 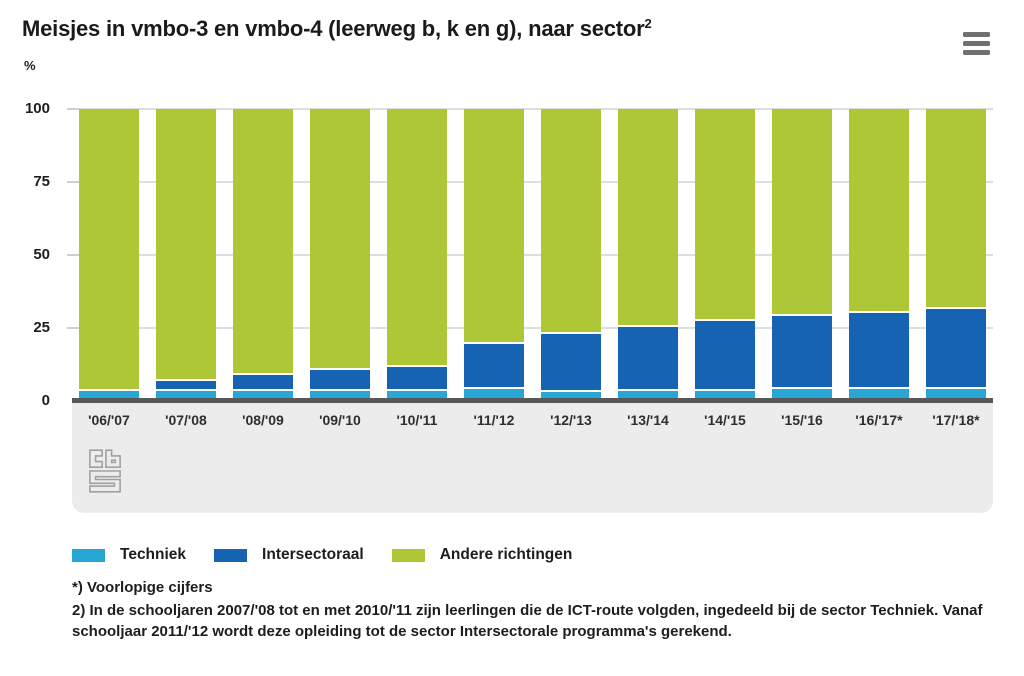 What do you see at coordinates (30, 65) in the screenshot?
I see `y-axis-unit-label: %` at bounding box center [30, 65].